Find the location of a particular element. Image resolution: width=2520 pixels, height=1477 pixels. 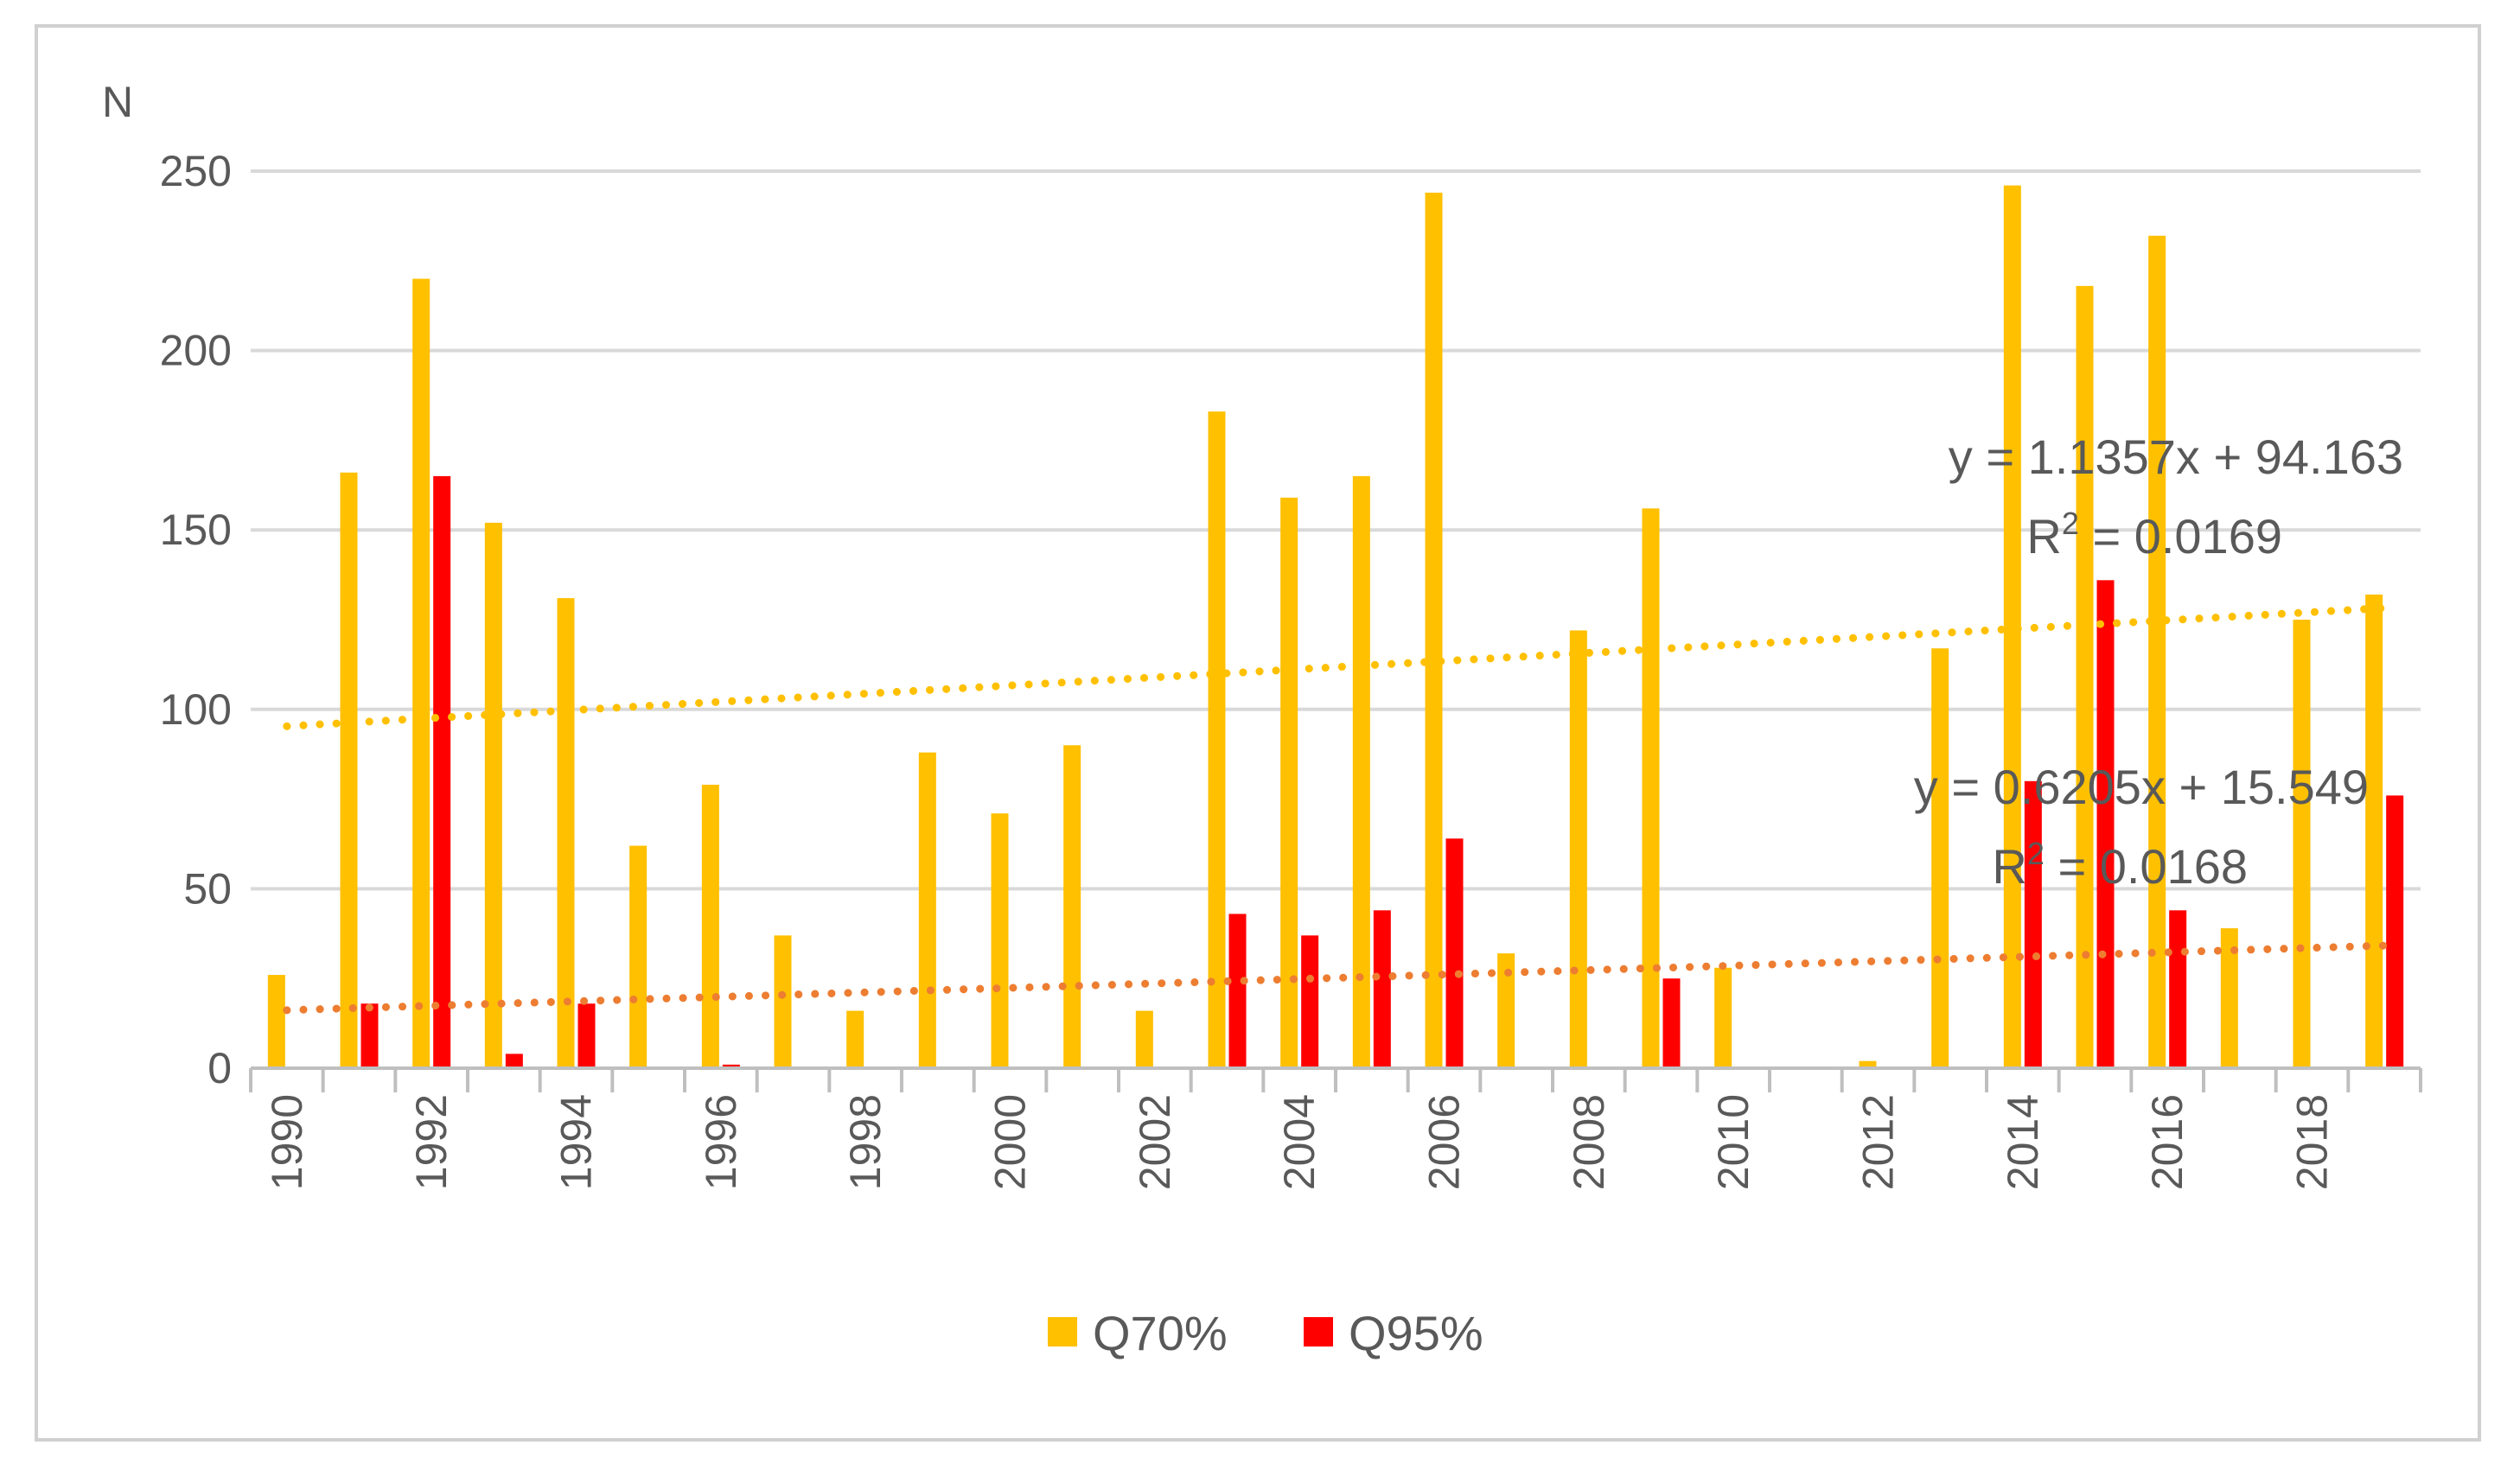

bar-q70pct-1996 is located at coordinates (710, 926).